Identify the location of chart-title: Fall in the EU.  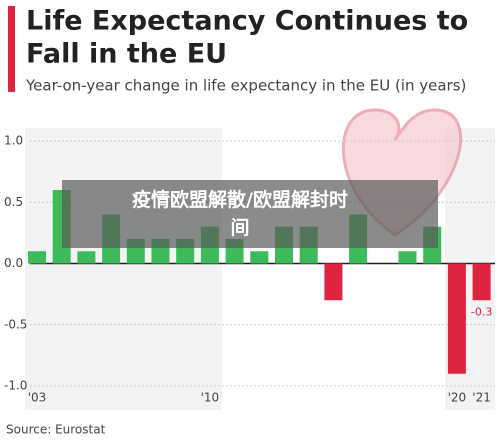
(126, 54).